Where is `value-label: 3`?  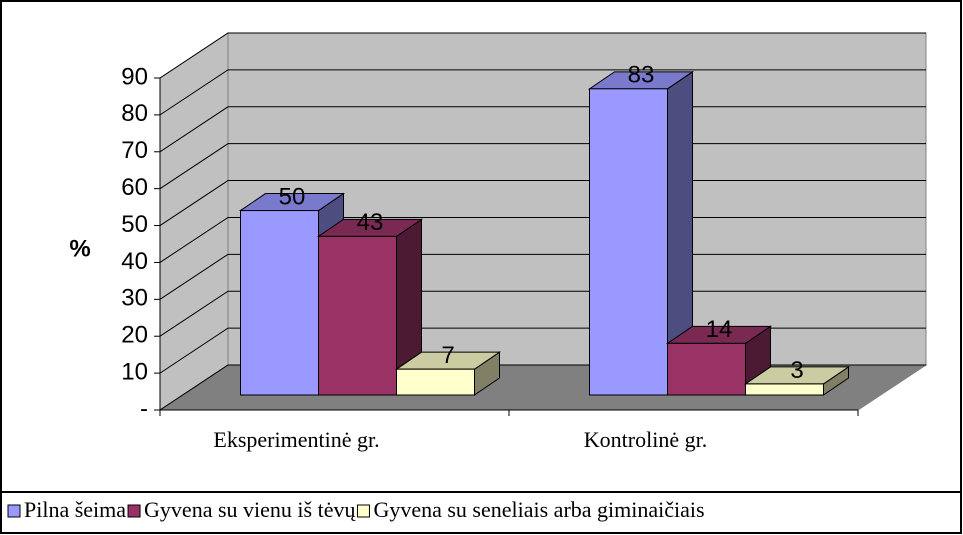
value-label: 3 is located at coordinates (796, 370).